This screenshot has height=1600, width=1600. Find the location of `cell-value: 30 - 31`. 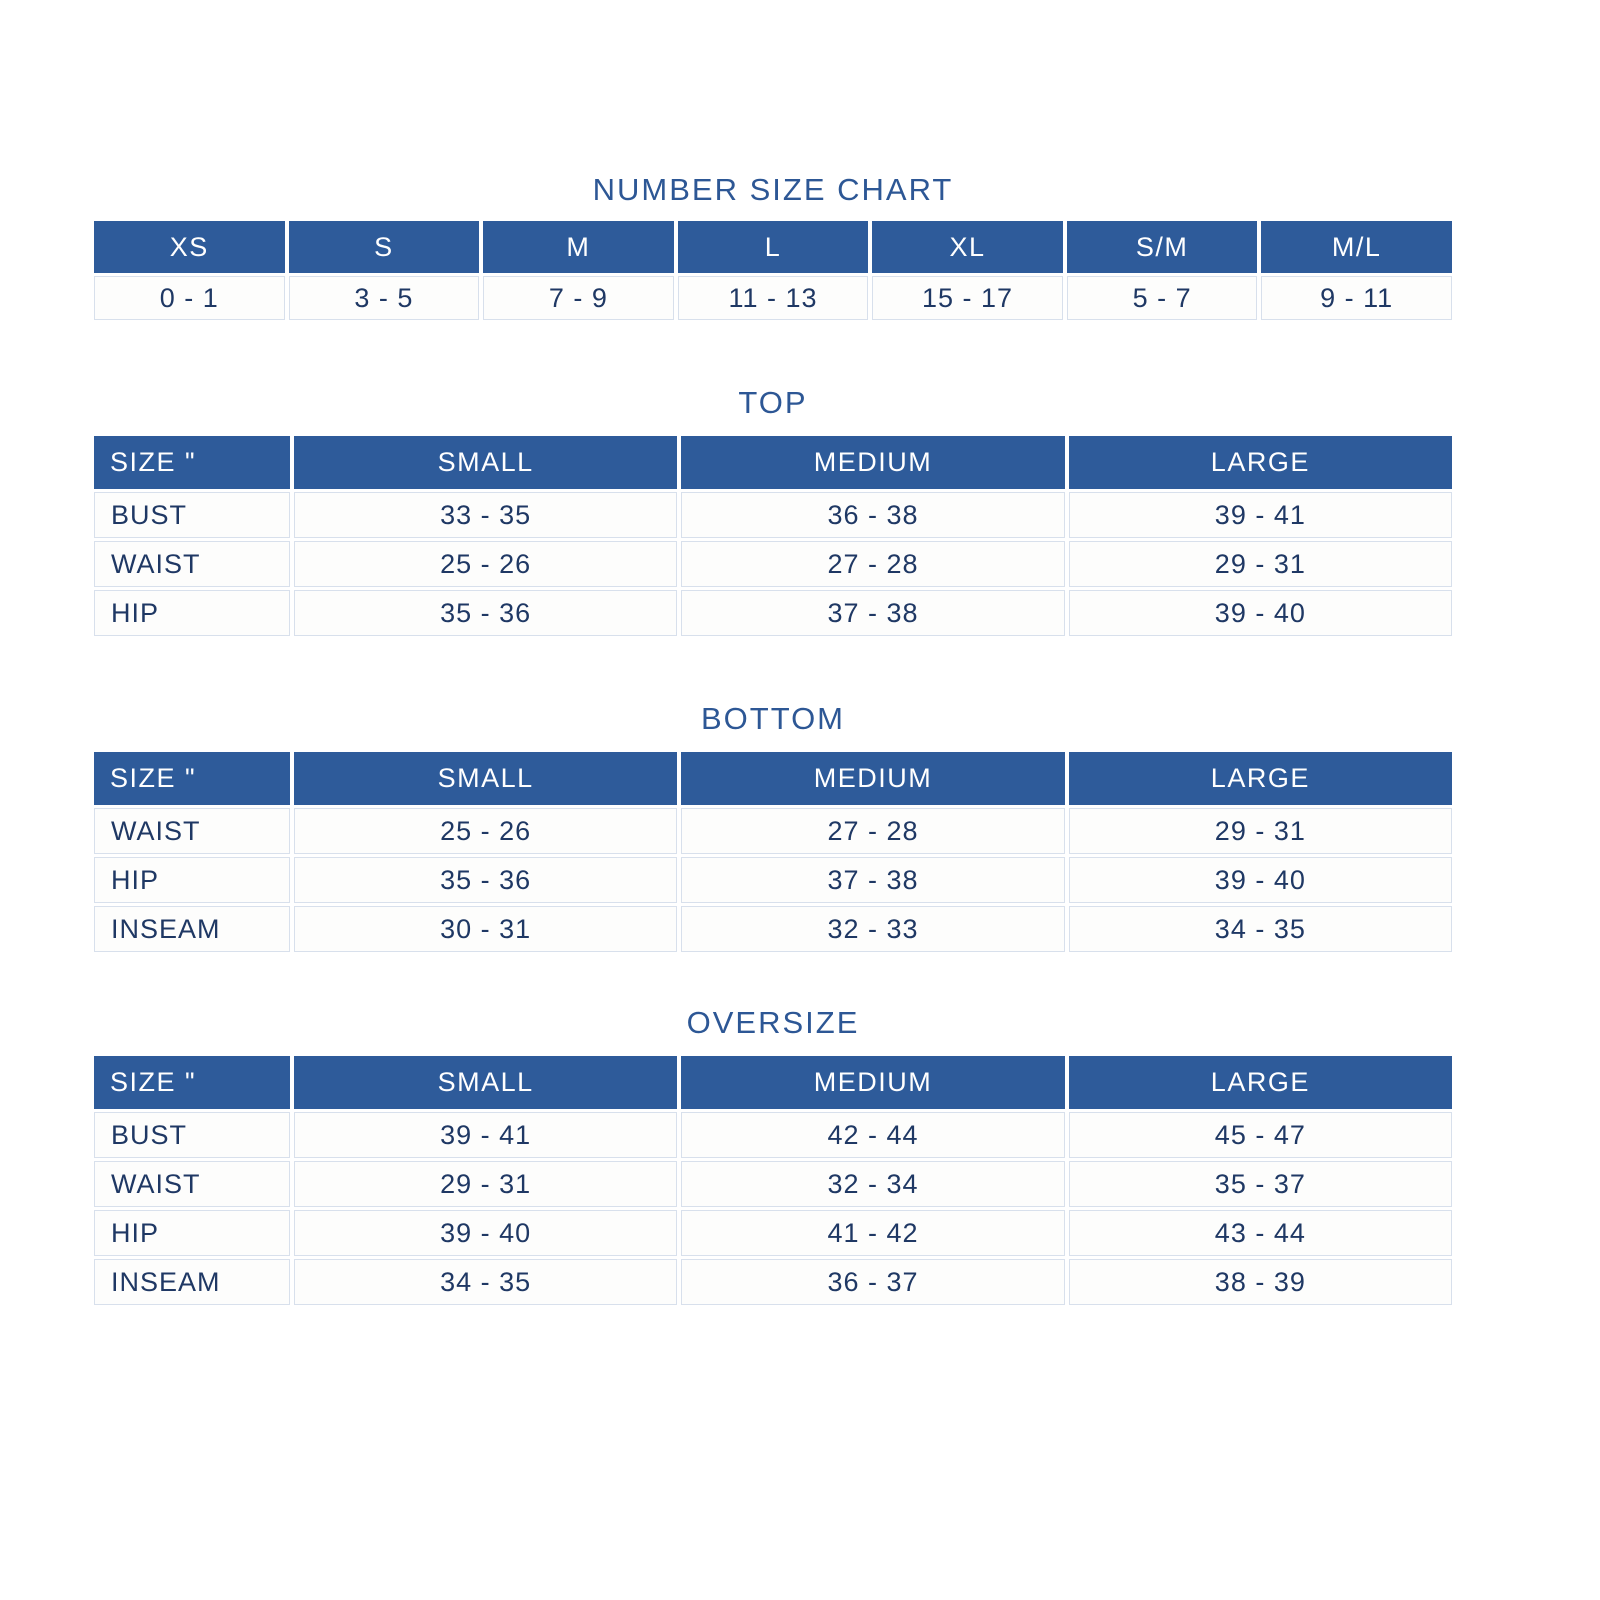

cell-value: 30 - 31 is located at coordinates (486, 929).